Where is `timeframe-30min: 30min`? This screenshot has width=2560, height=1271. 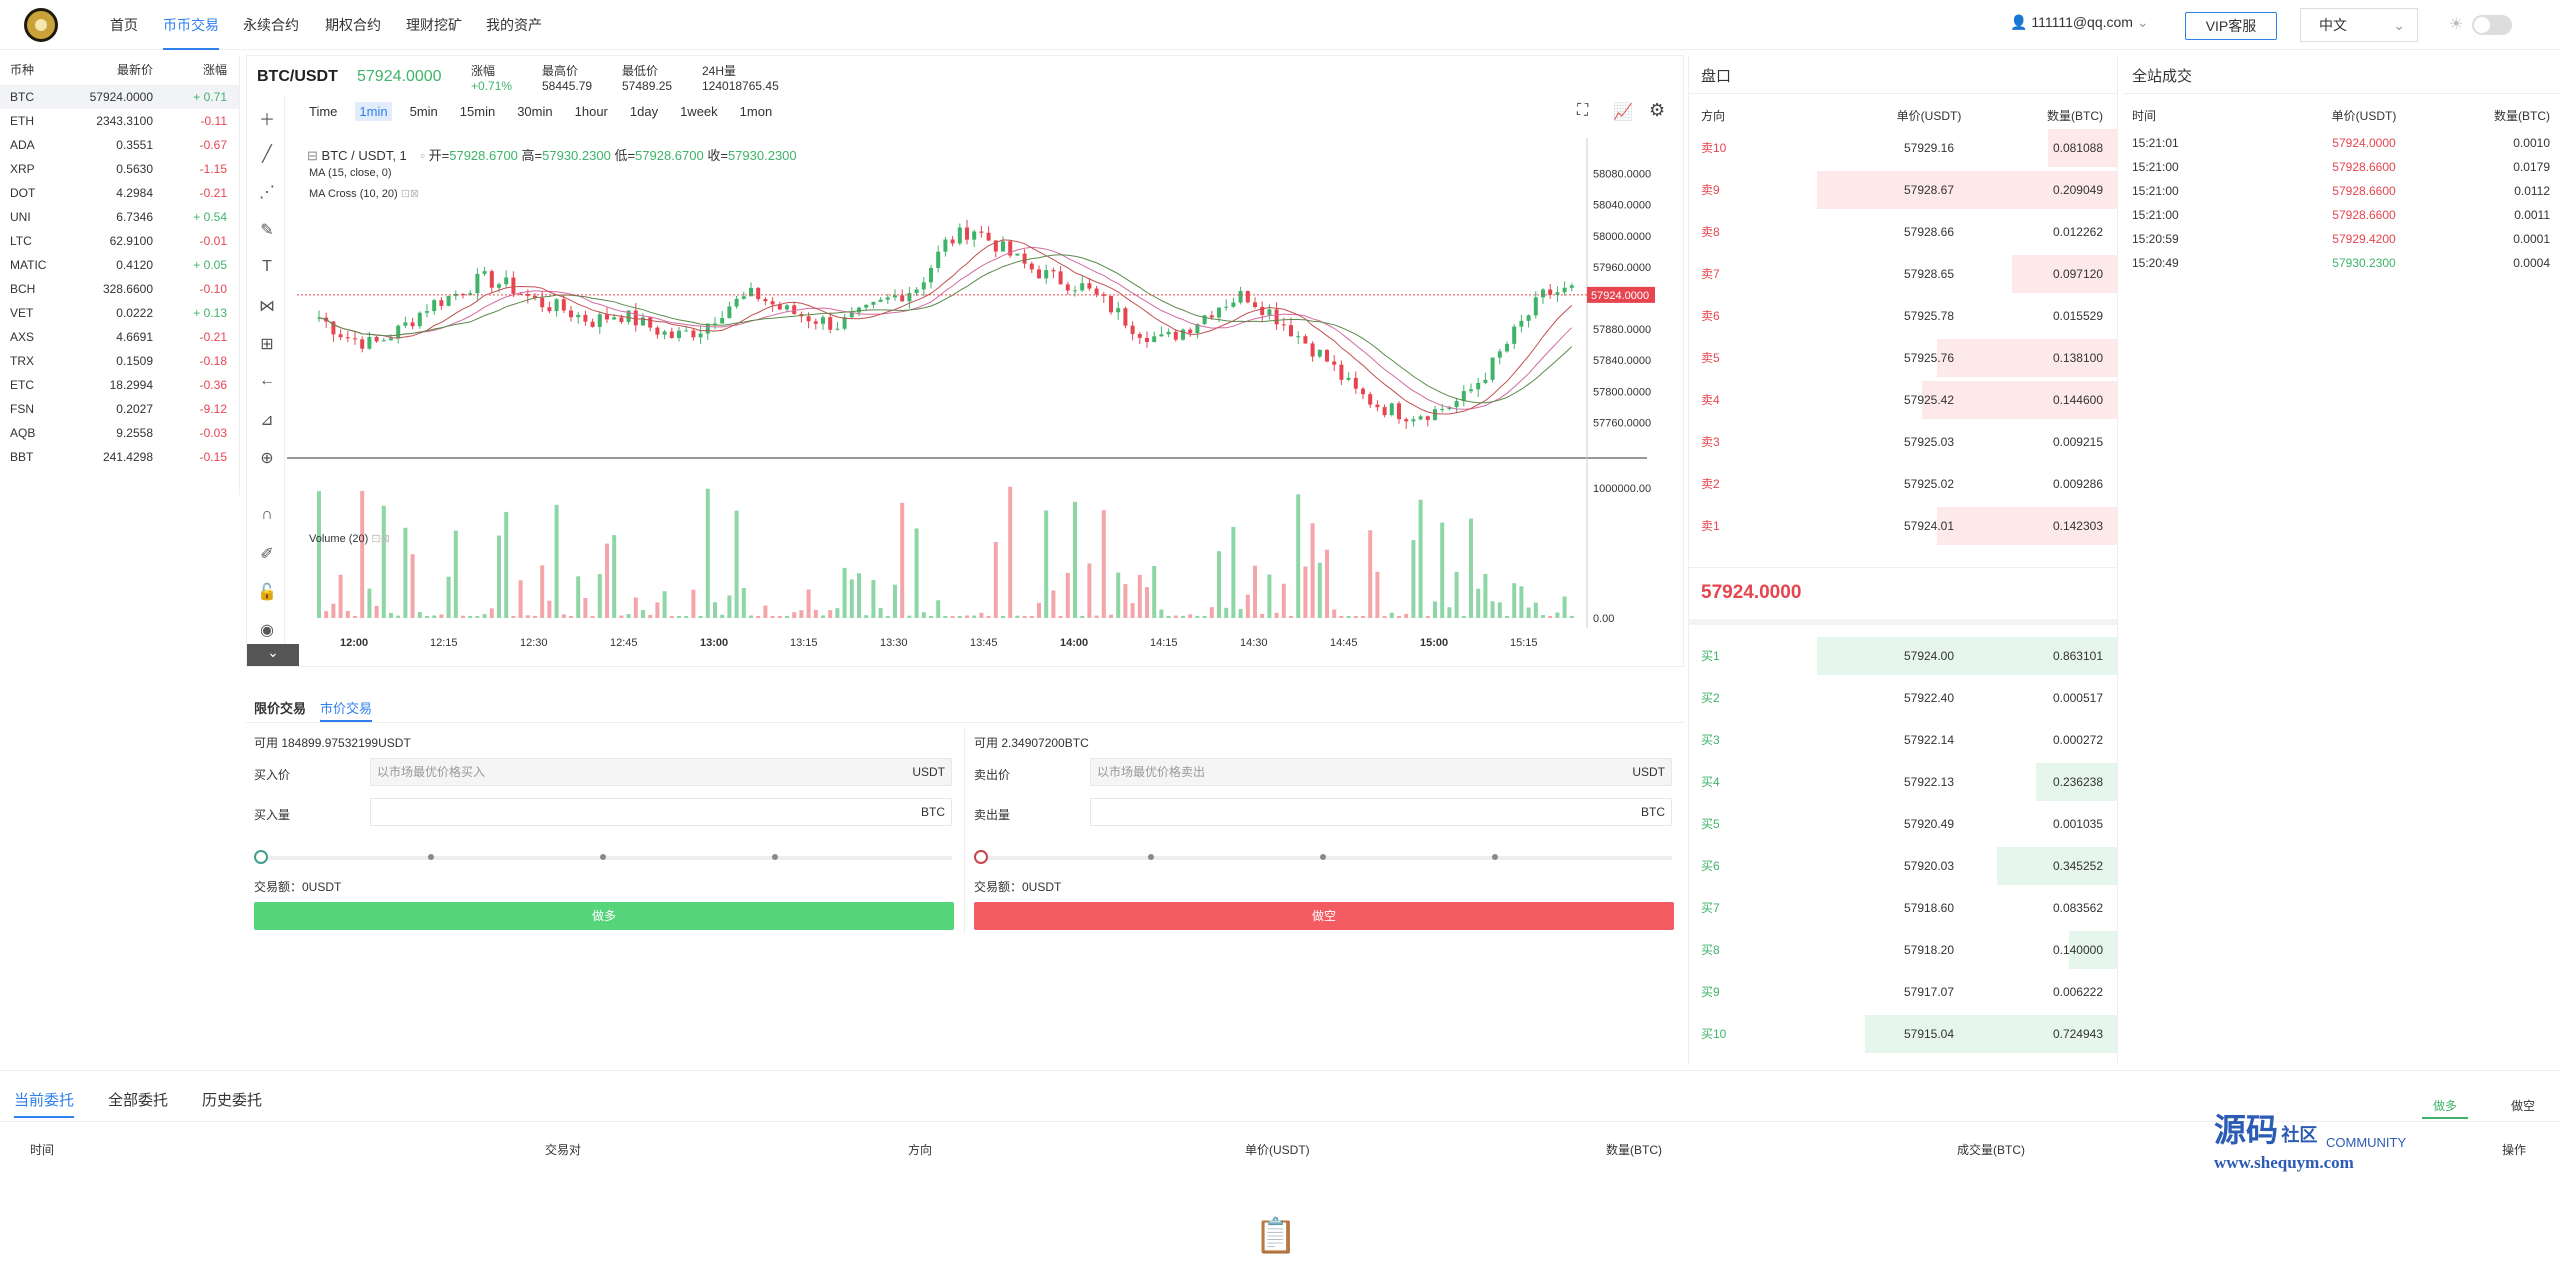
timeframe-30min: 30min is located at coordinates (535, 111).